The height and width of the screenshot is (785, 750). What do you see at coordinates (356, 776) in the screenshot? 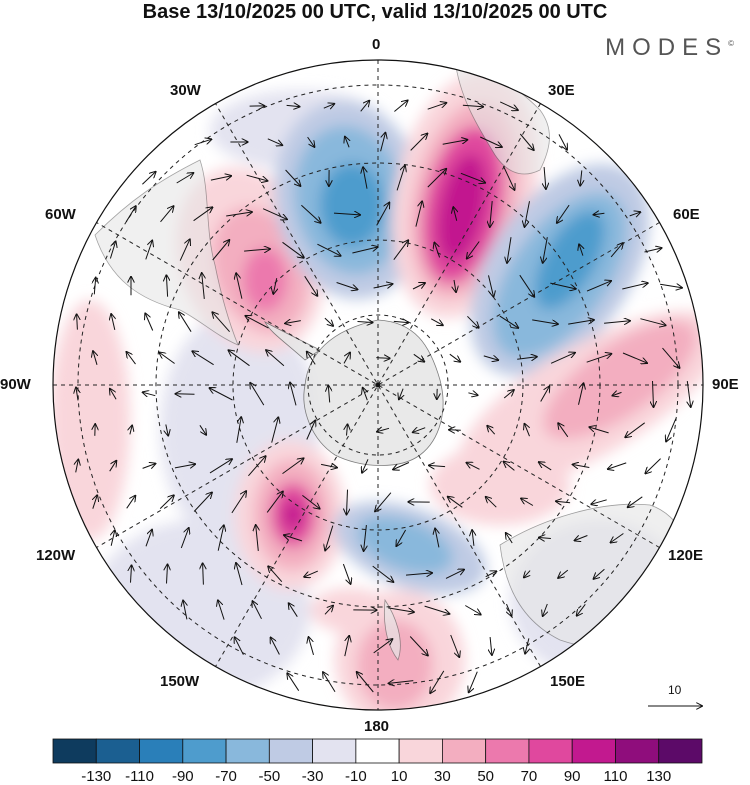
I see `colorbar-tick-label: -10` at bounding box center [356, 776].